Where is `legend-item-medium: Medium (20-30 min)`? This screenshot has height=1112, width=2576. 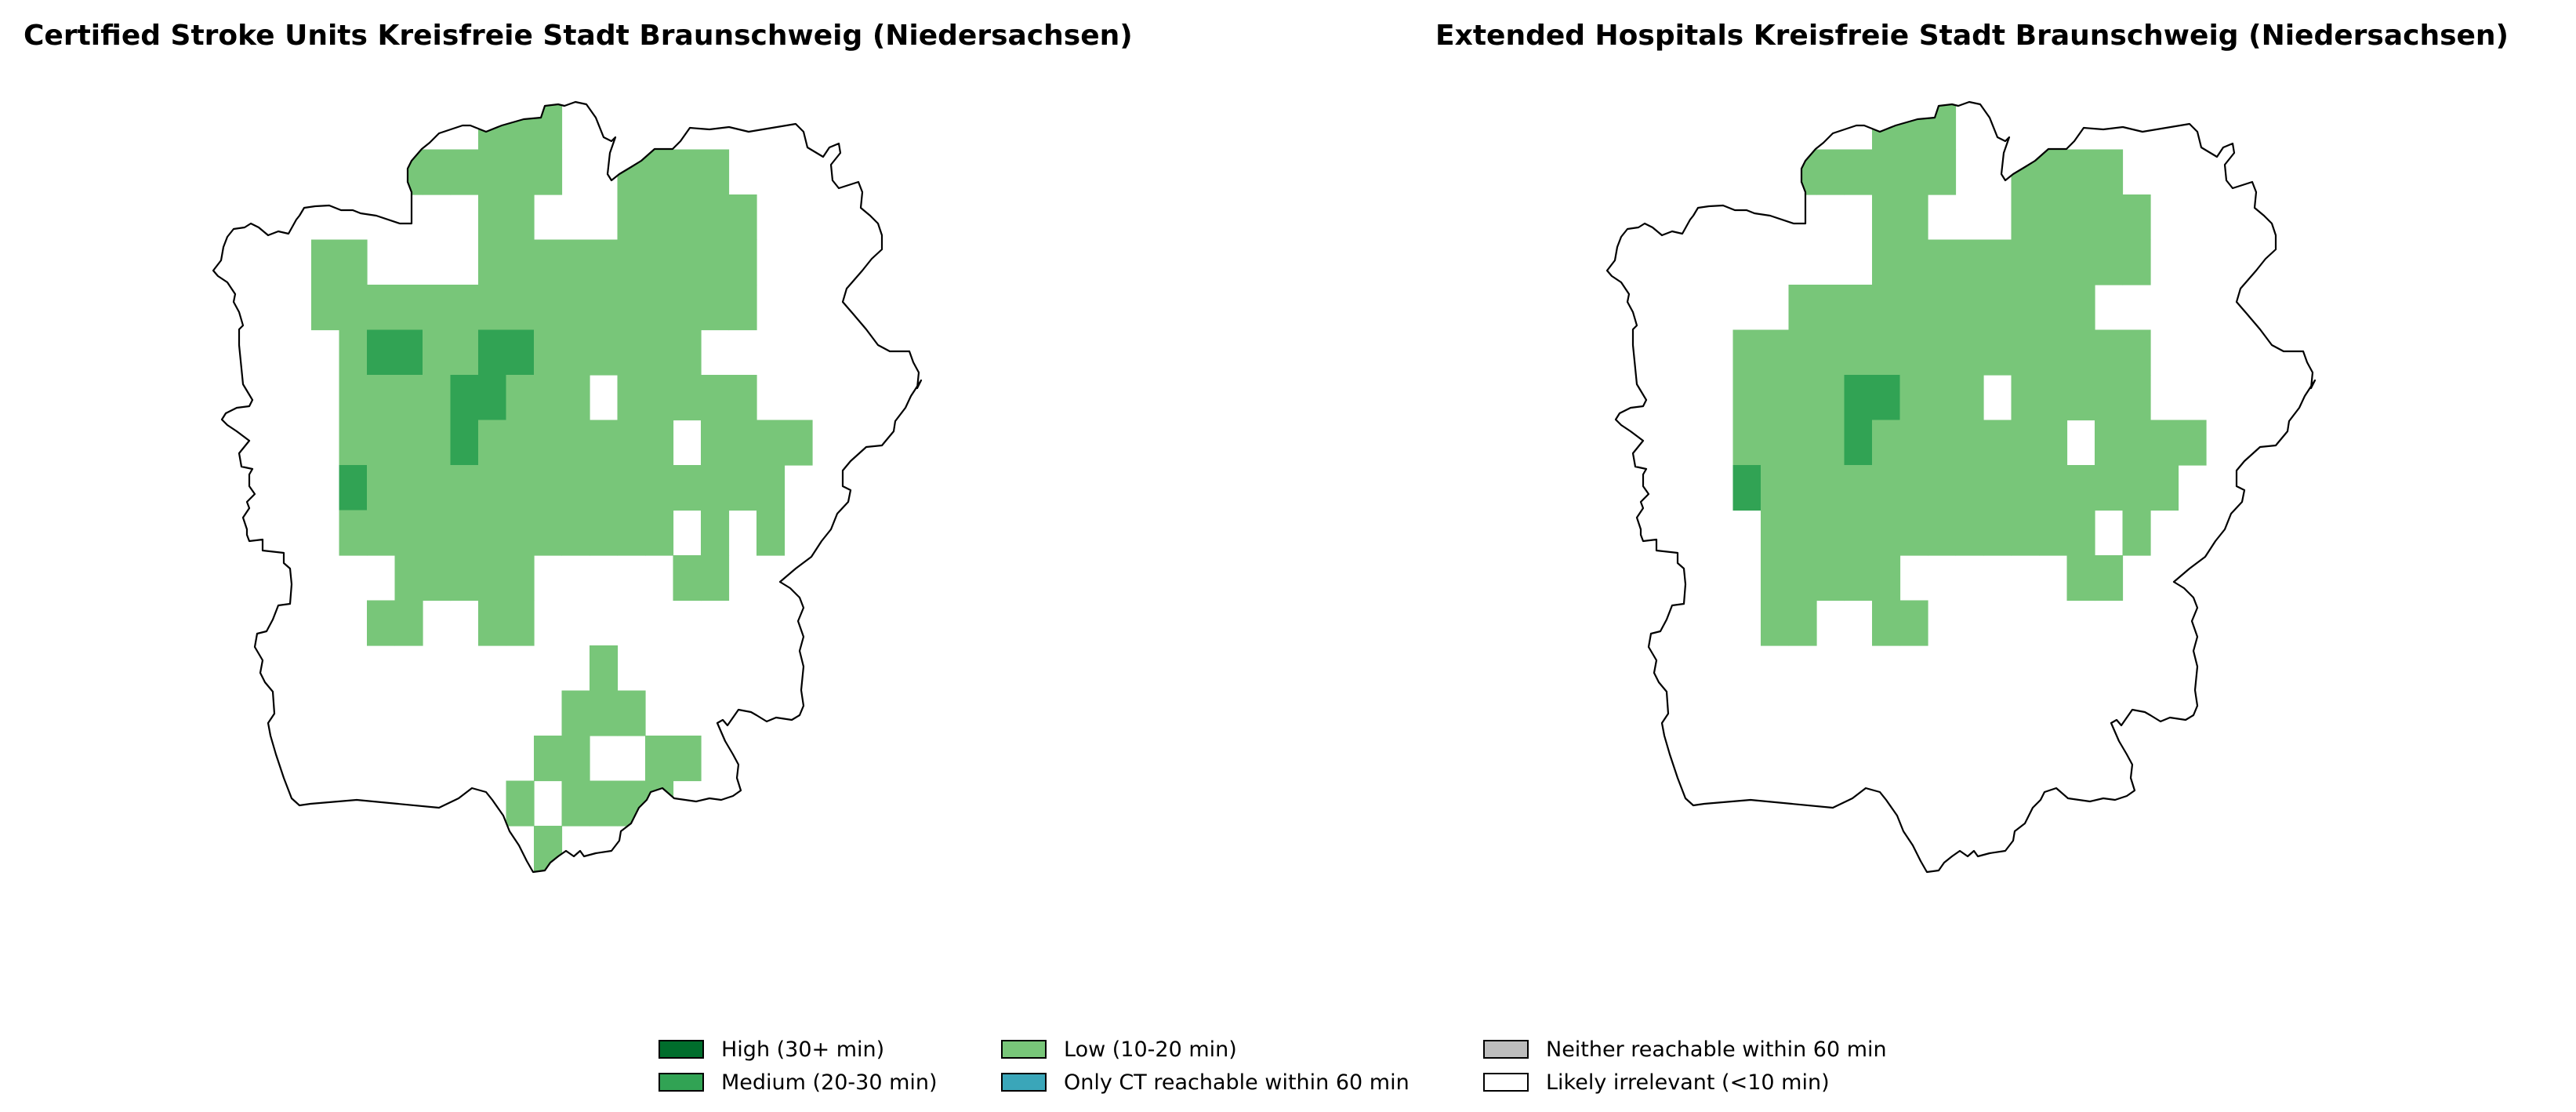 legend-item-medium: Medium (20-30 min) is located at coordinates (799, 1082).